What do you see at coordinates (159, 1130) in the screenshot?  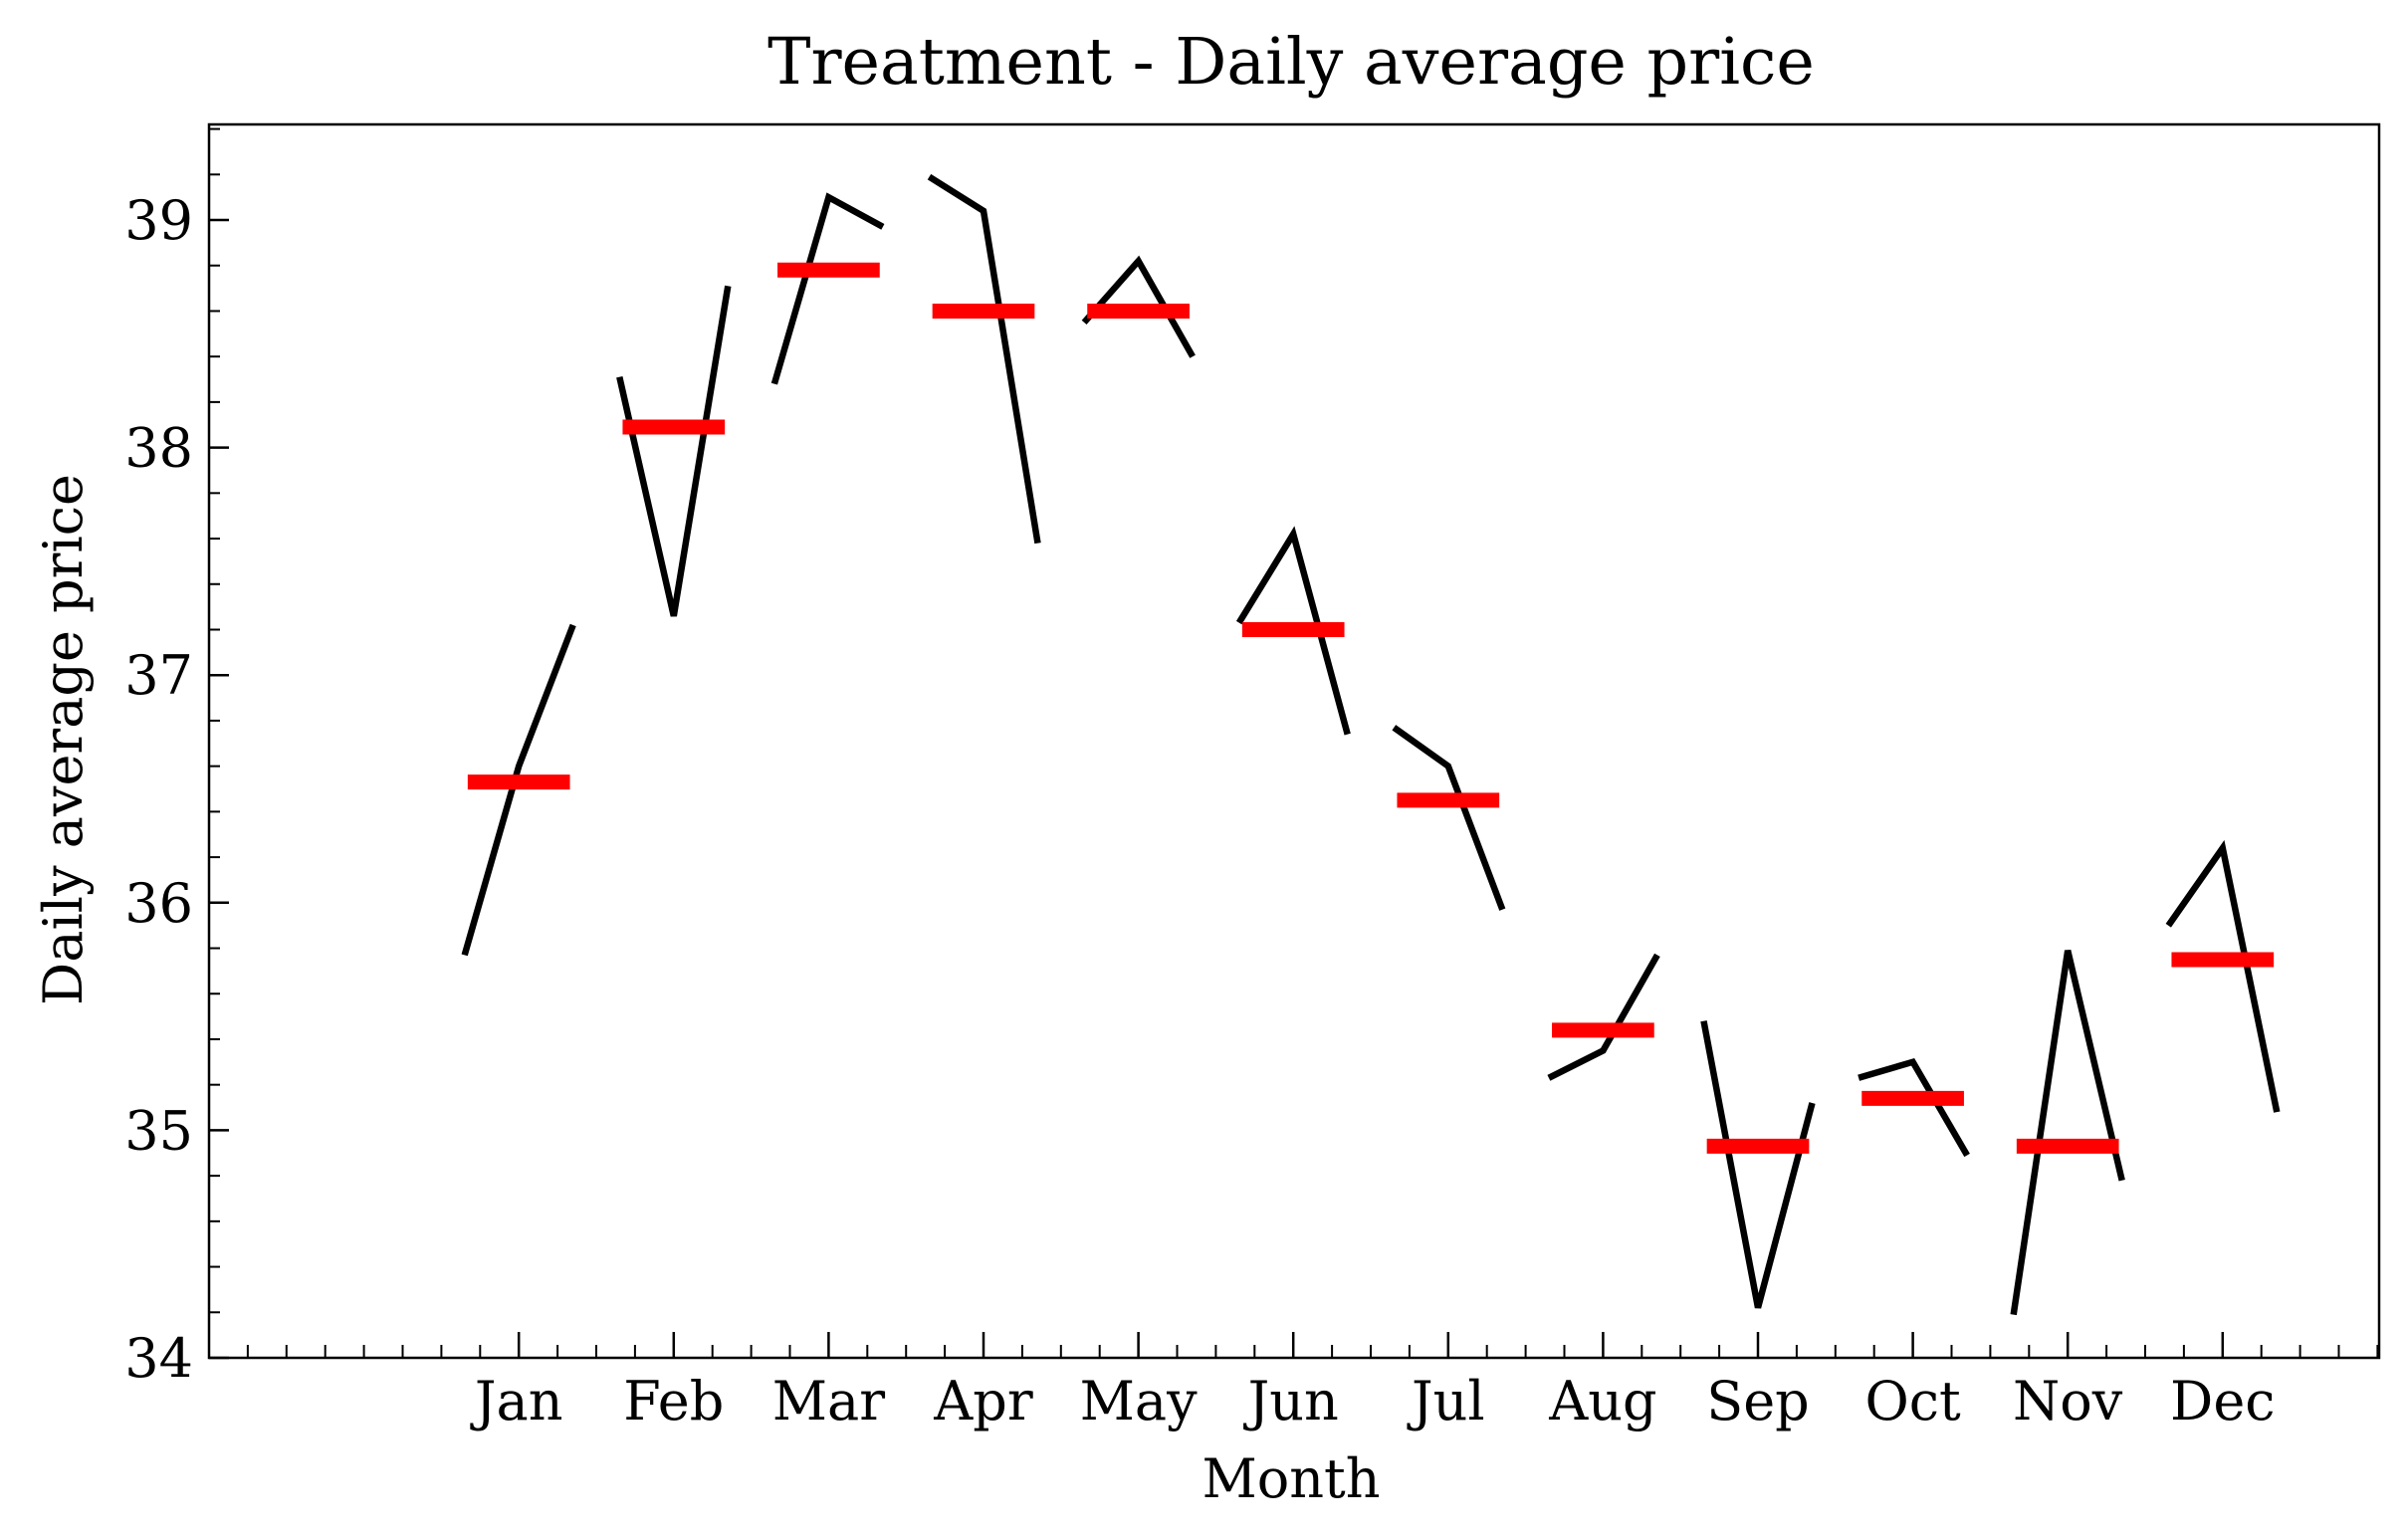 I see `y-tick-label: 35` at bounding box center [159, 1130].